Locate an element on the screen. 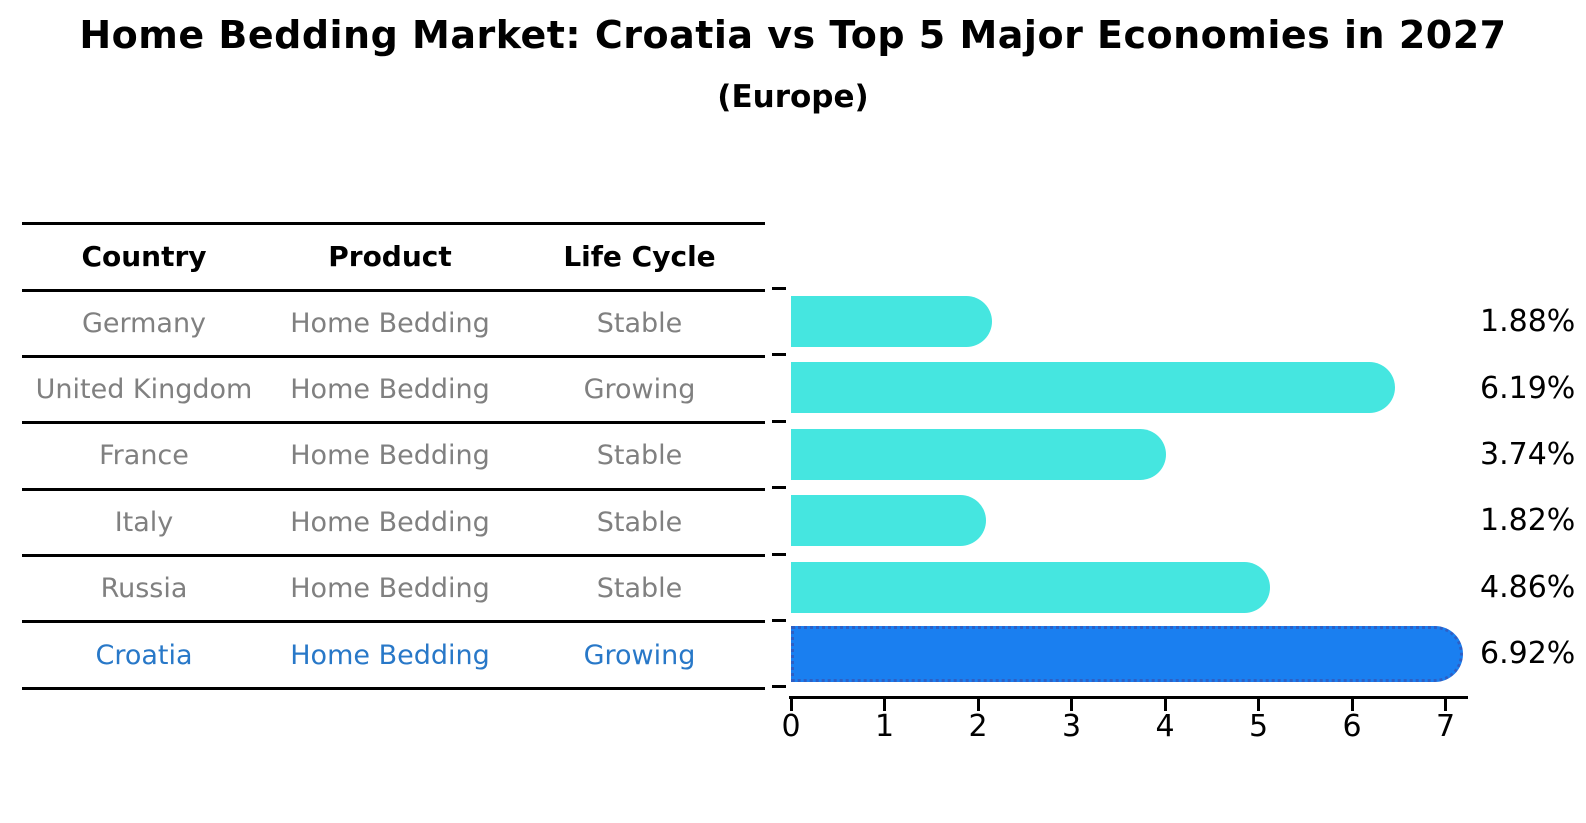 The width and height of the screenshot is (1586, 823). table-row: France Home Bedding Stable is located at coordinates (393, 454).